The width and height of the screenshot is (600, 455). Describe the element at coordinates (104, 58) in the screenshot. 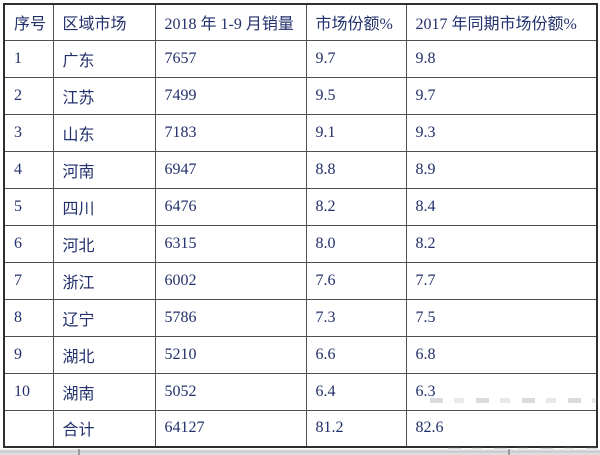

I see `cell-region: 广东` at that location.